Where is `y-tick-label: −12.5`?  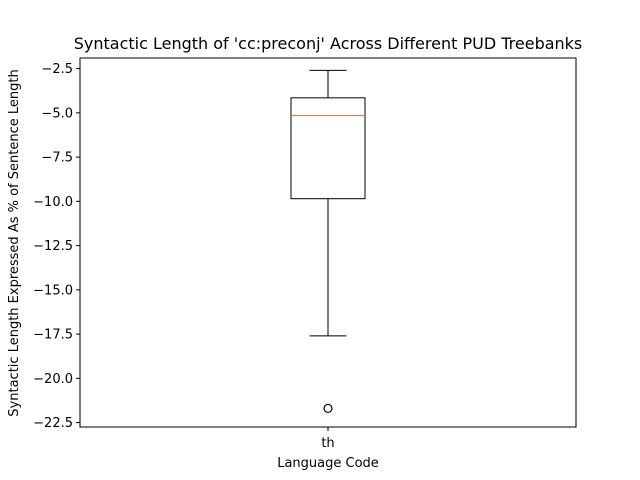 y-tick-label: −12.5 is located at coordinates (53, 246).